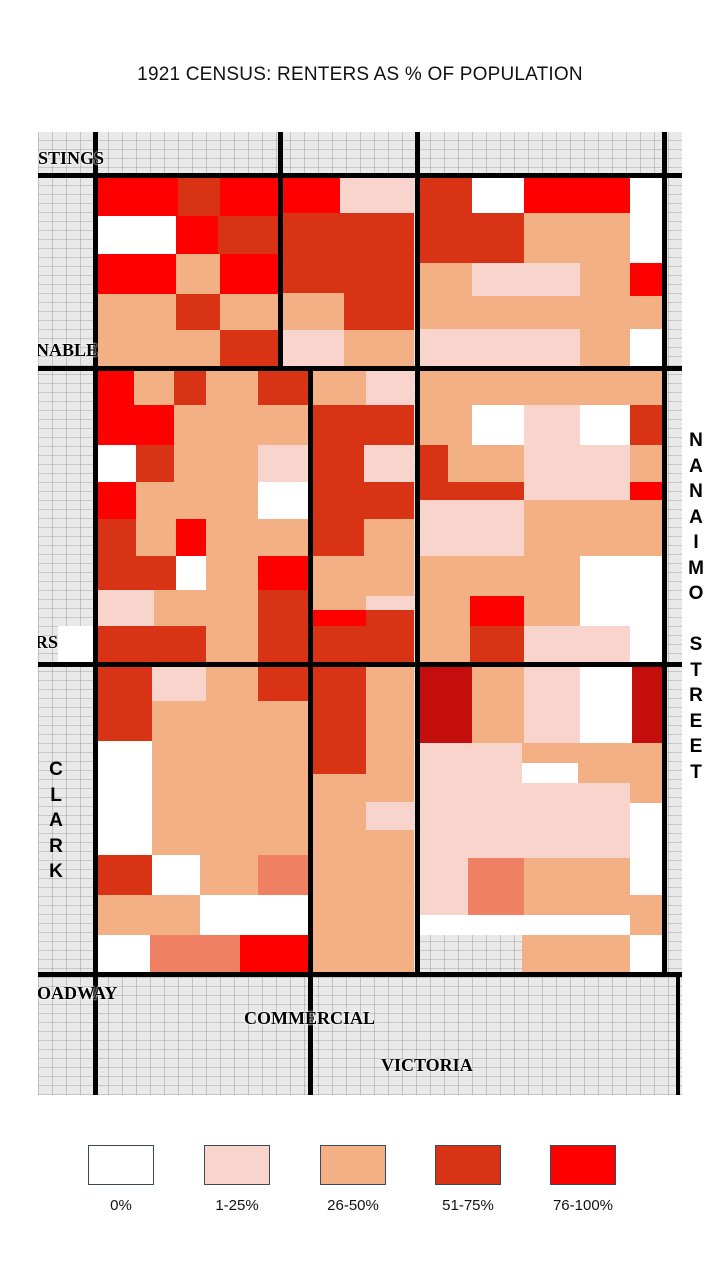  Describe the element at coordinates (353, 1205) in the screenshot. I see `legend-label: 26-50%` at that location.